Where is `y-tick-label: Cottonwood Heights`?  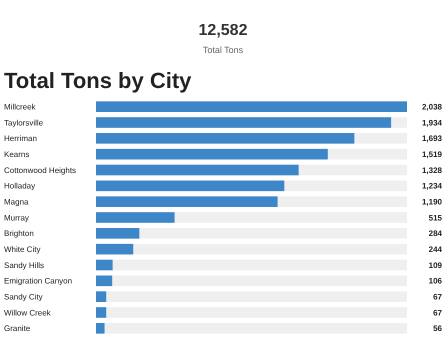 y-tick-label: Cottonwood Heights is located at coordinates (40, 170).